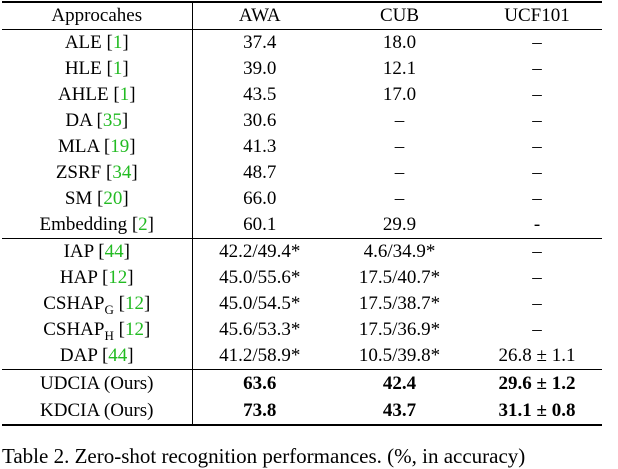 The image size is (618, 469). What do you see at coordinates (83, 94) in the screenshot?
I see `method-name: AHLE` at bounding box center [83, 94].